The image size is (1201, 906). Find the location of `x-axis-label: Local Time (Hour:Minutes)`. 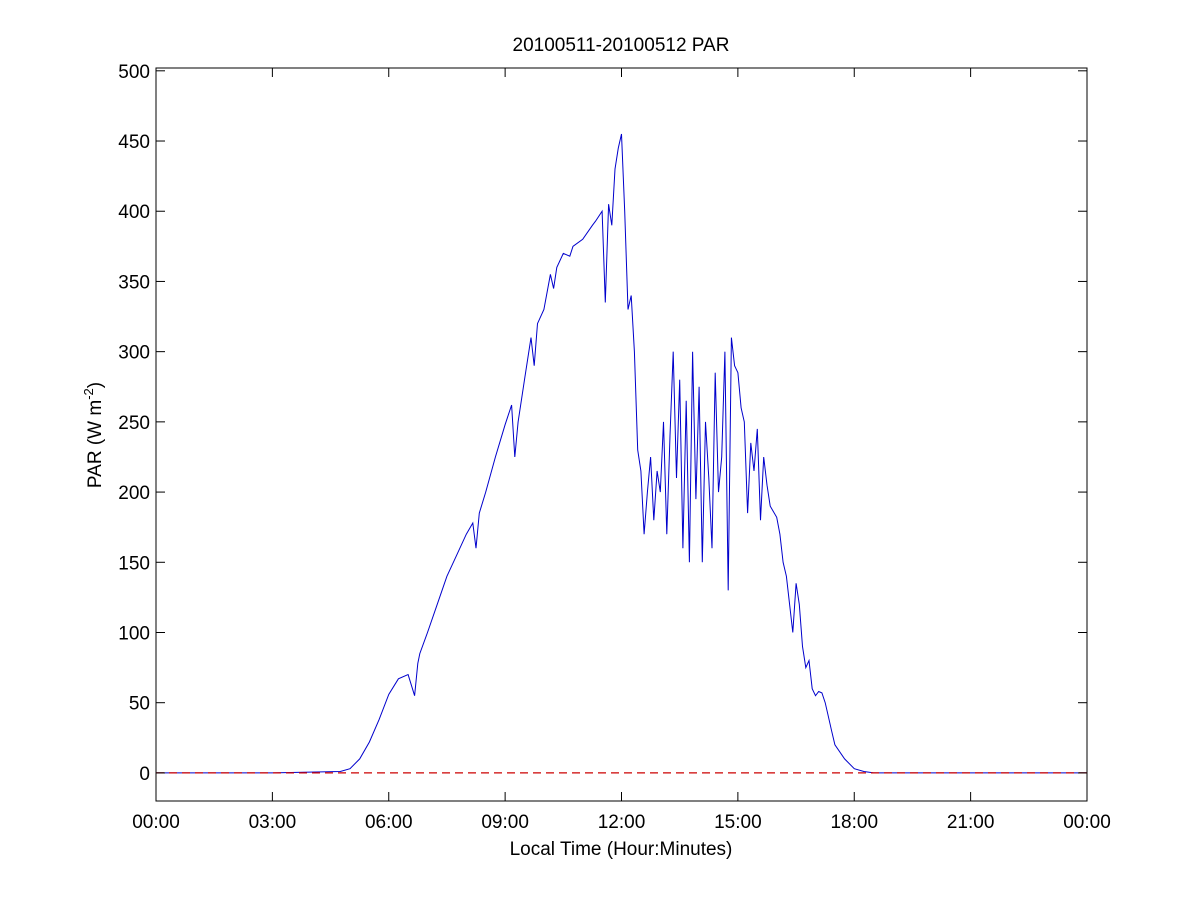

x-axis-label: Local Time (Hour:Minutes) is located at coordinates (621, 849).